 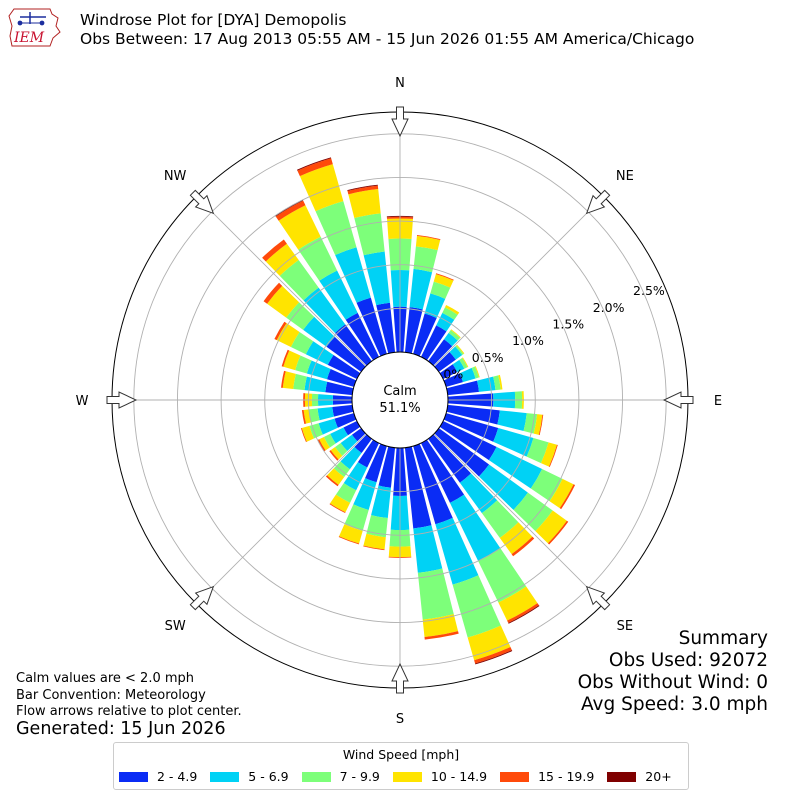 What do you see at coordinates (649, 290) in the screenshot?
I see `radial-tick-5: 2.5%` at bounding box center [649, 290].